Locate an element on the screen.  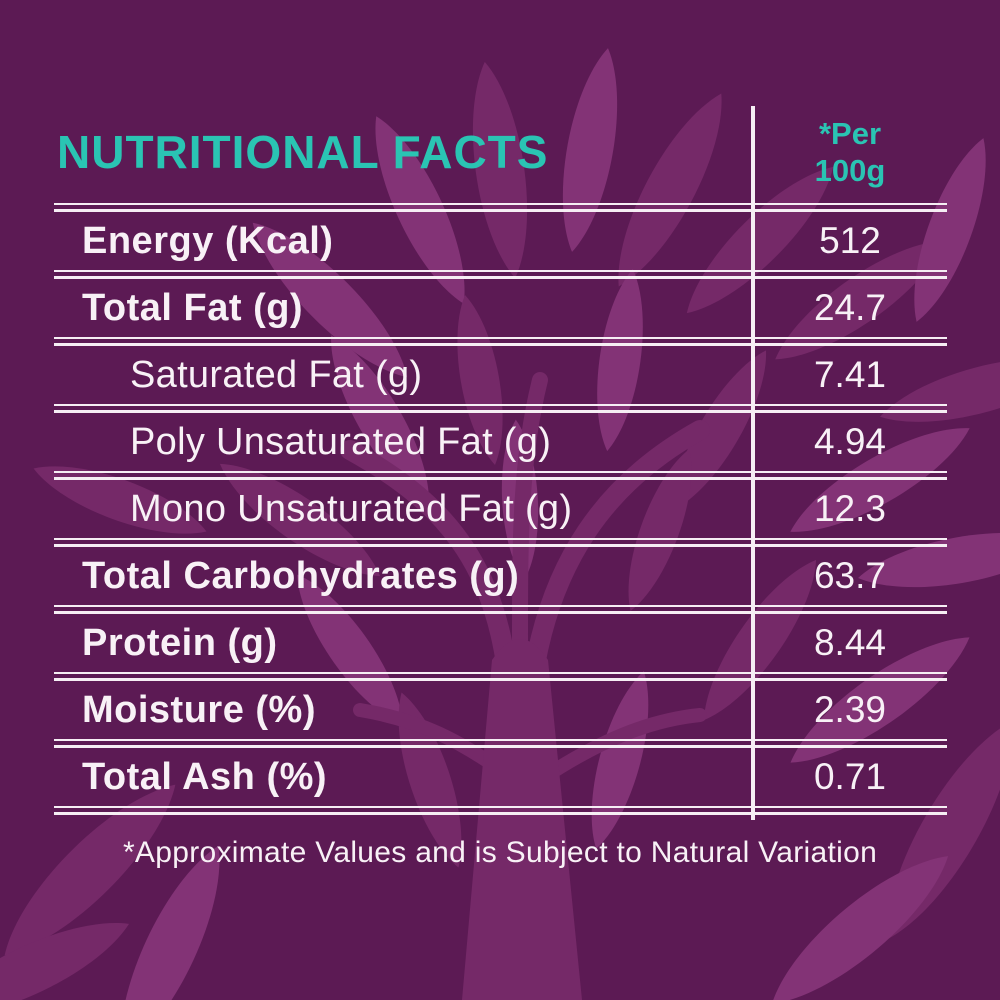
table-header: NUTRITIONAL FACTS *Per 100g is located at coordinates (500, 151).